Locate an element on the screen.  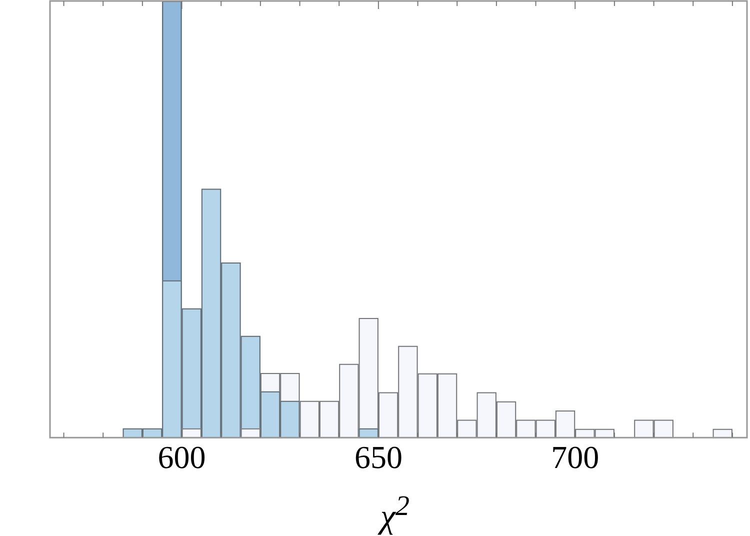
x-tick-label: 600 is located at coordinates (182, 457).